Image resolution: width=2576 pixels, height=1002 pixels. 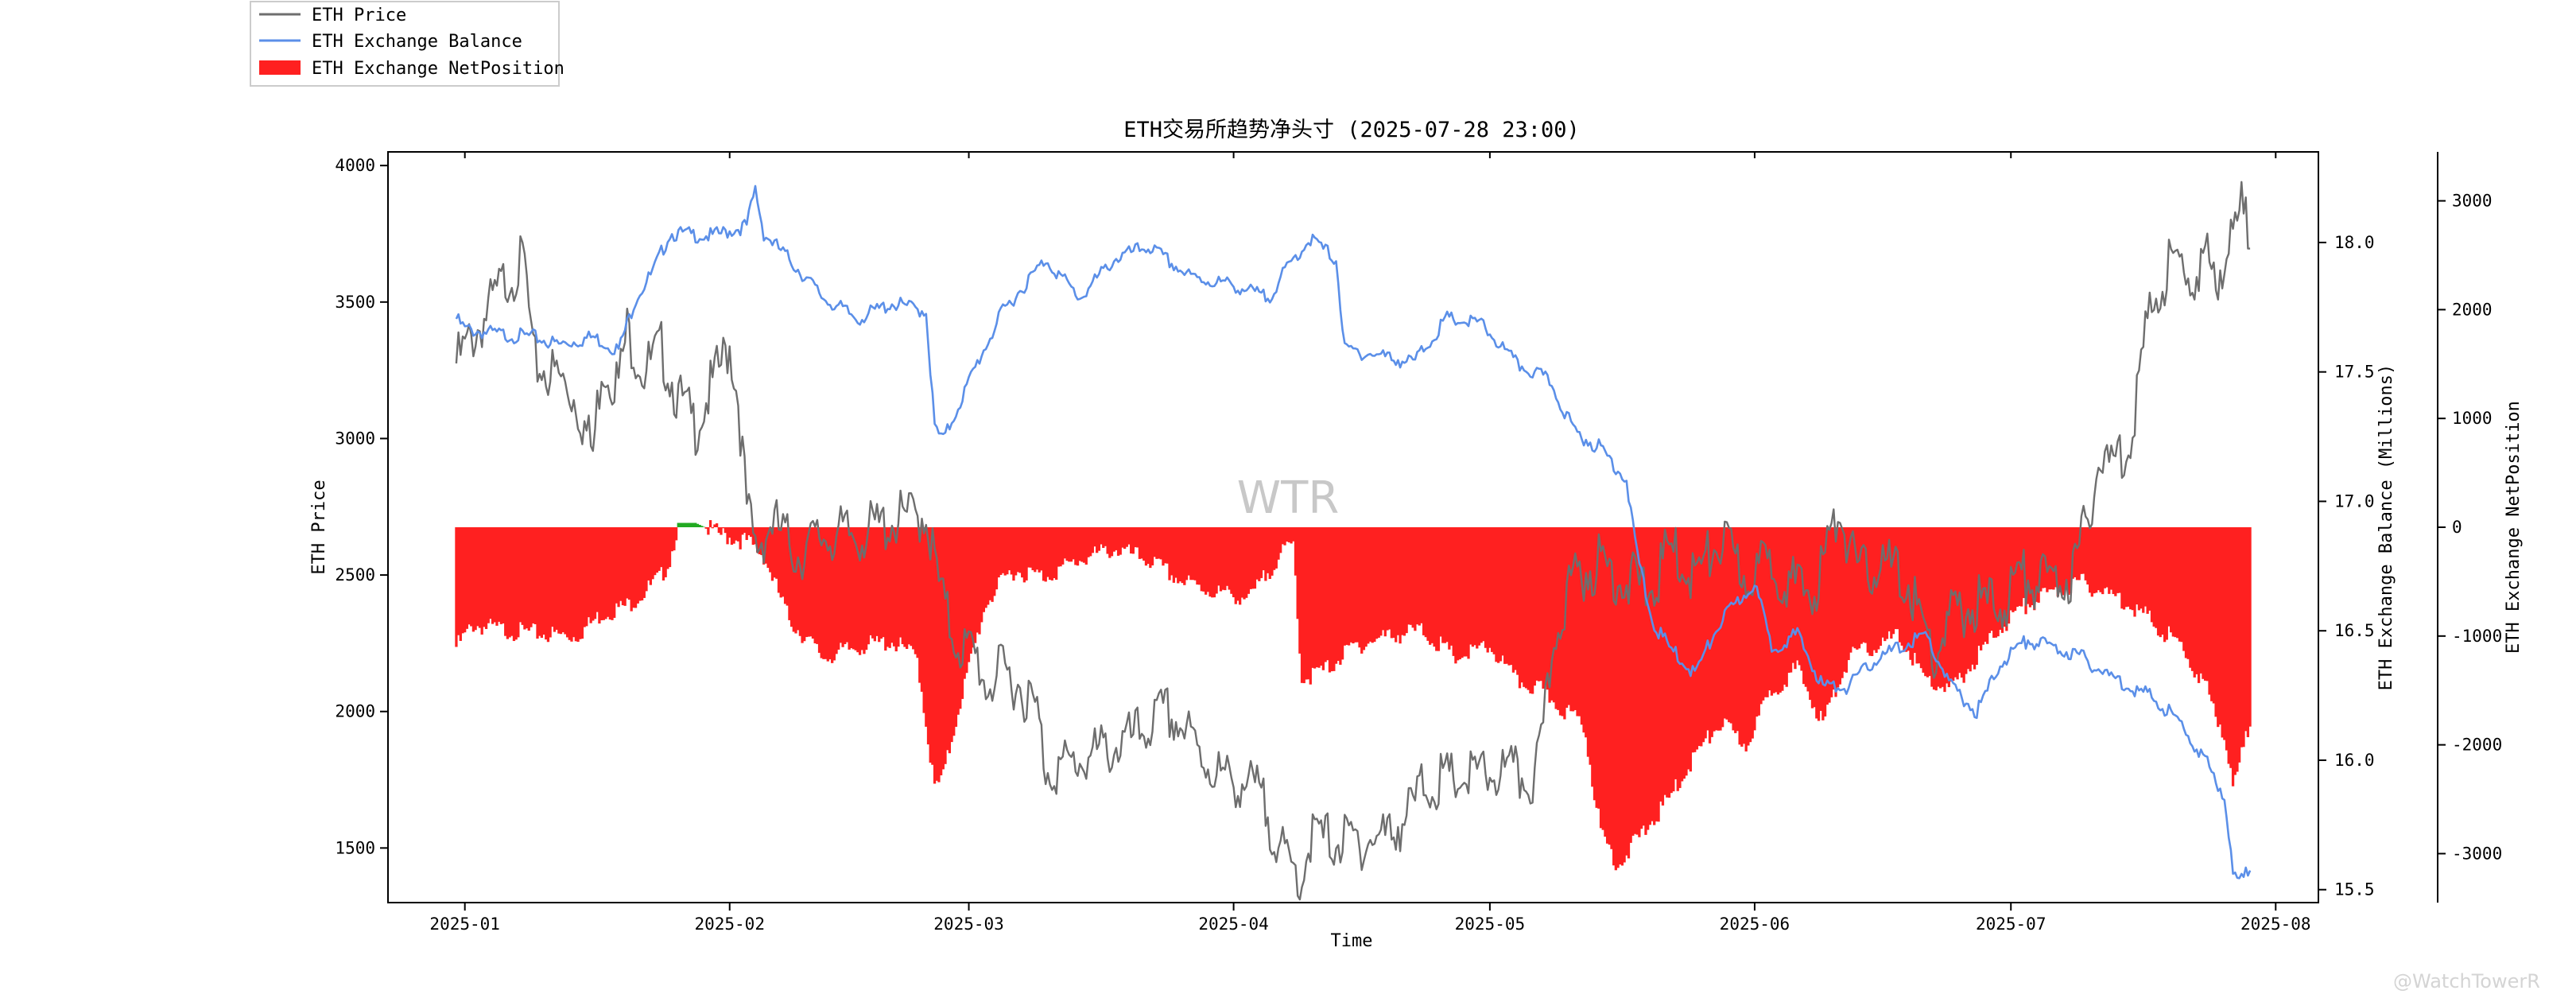 I want to click on y-axis-left: 1500 2000 2500 3000 3500 4000, so click(x=362, y=506).